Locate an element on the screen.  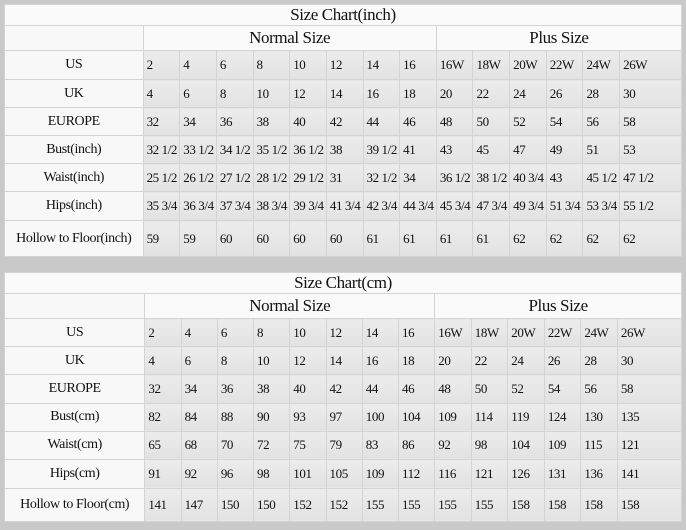
size-value-cell: 27 1/2 is located at coordinates (234, 177).